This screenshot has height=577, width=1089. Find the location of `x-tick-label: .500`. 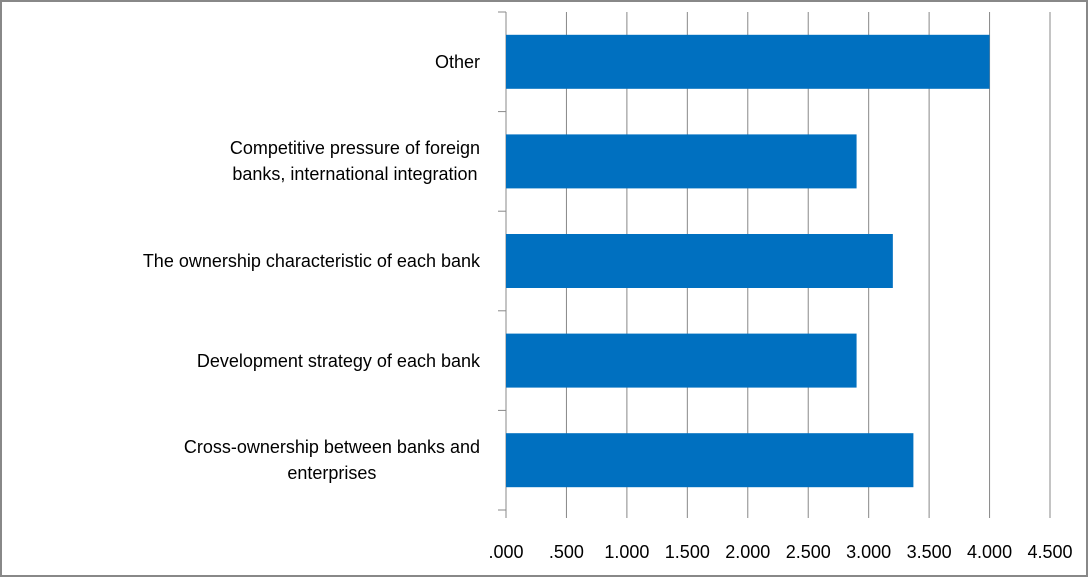

x-tick-label: .500 is located at coordinates (566, 552).